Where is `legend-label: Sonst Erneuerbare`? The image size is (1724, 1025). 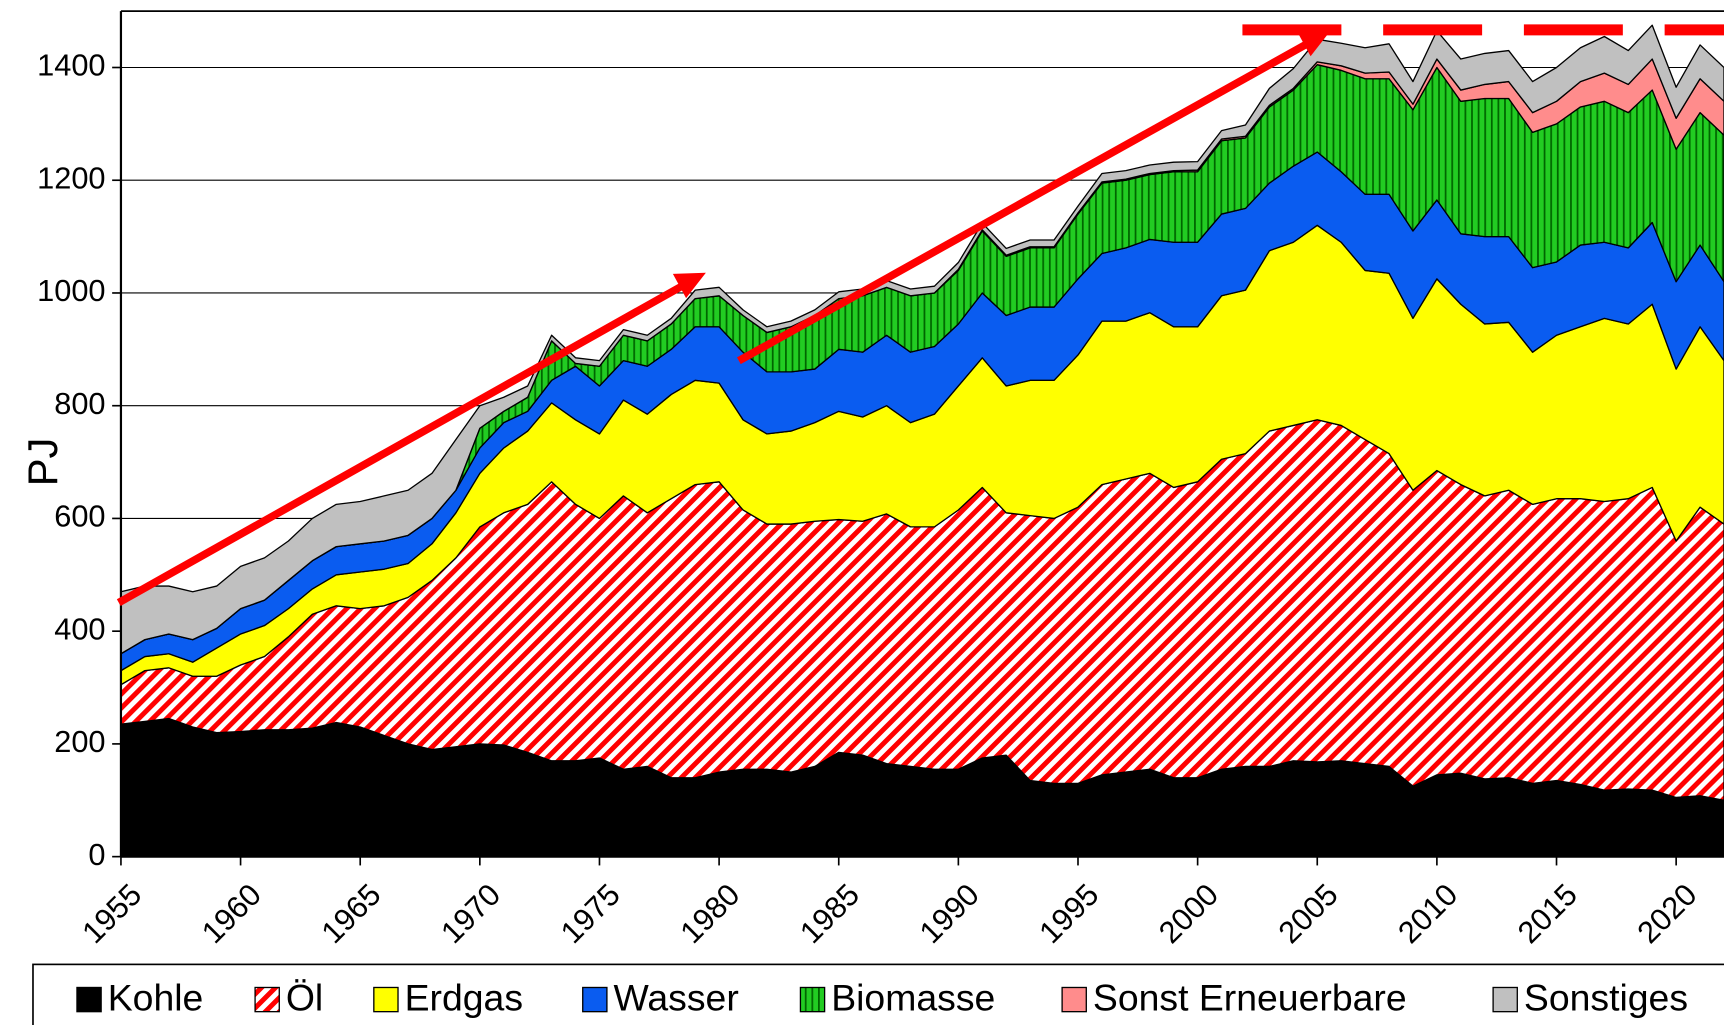 legend-label: Sonst Erneuerbare is located at coordinates (1250, 998).